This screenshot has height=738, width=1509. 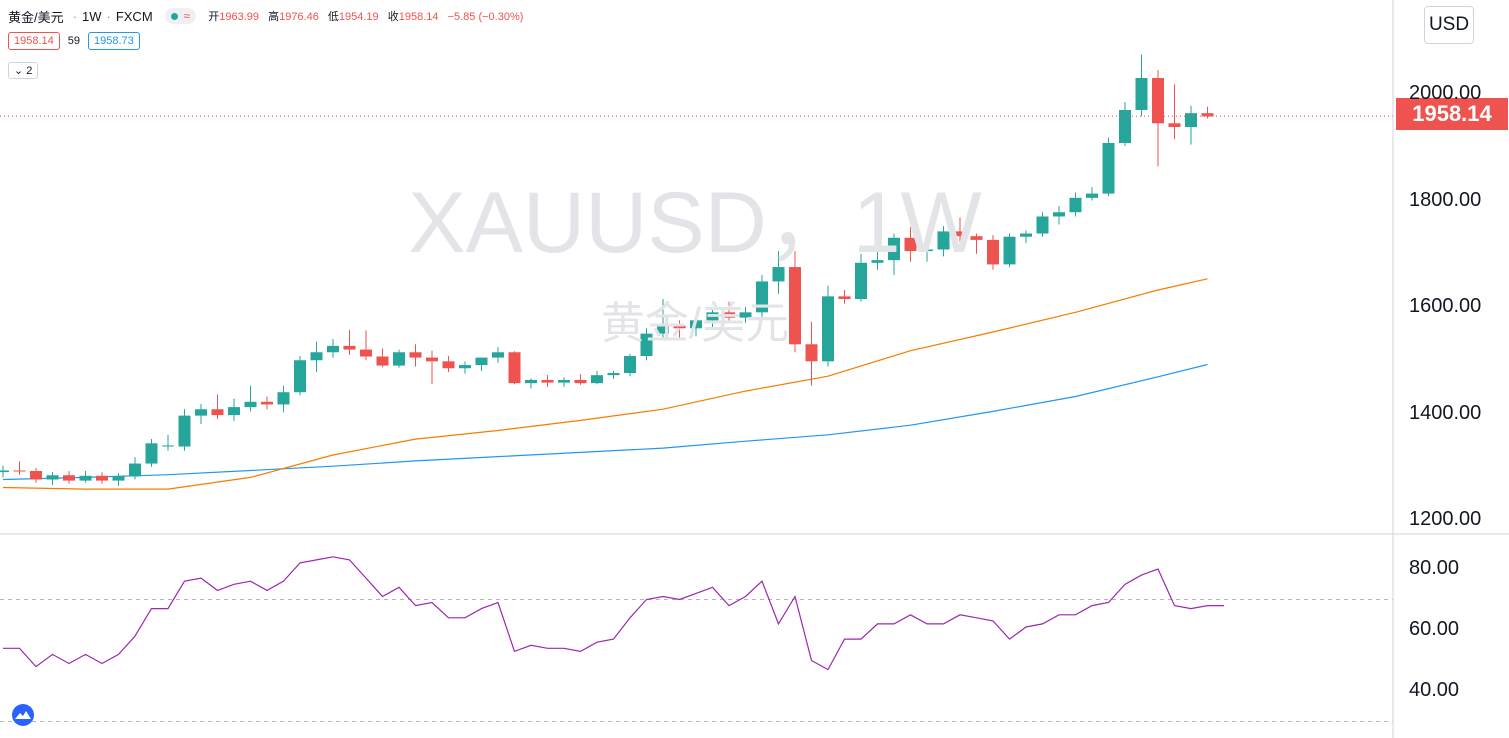 What do you see at coordinates (239, 17) in the screenshot?
I see `open-value: 1963.99` at bounding box center [239, 17].